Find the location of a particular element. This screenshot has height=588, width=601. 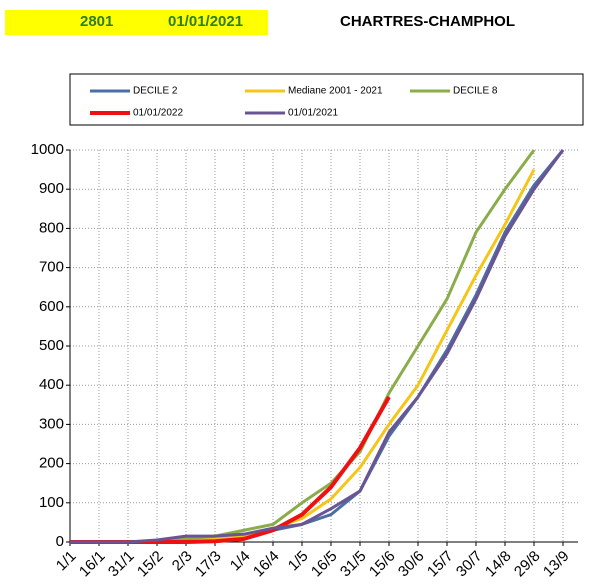

x-tick-label: 31/1 is located at coordinates (121, 564).